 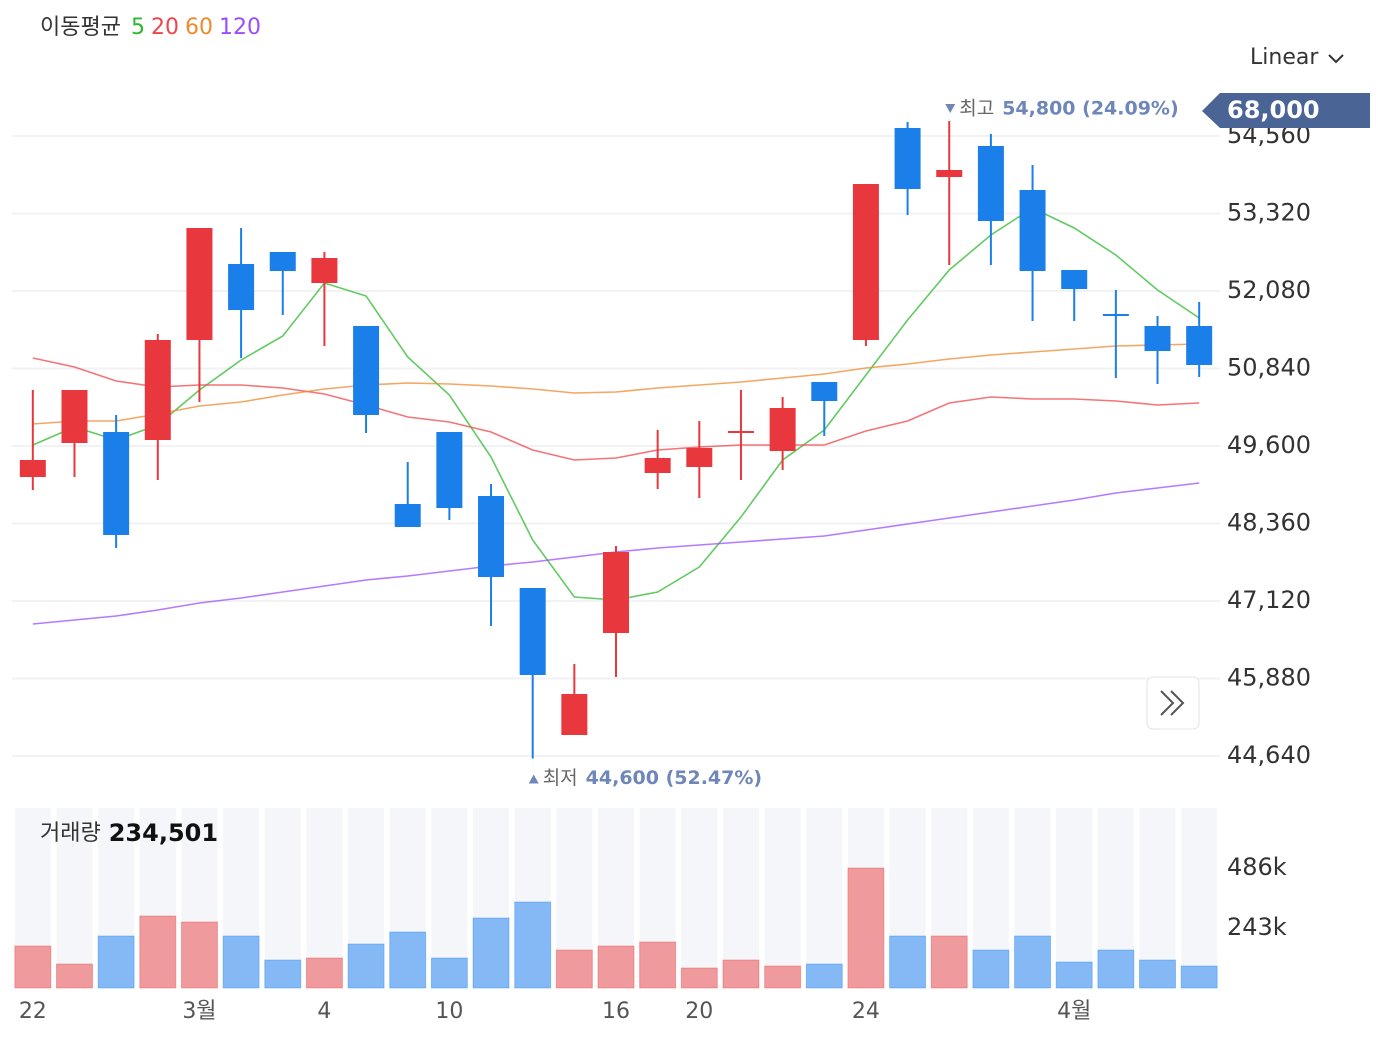 What do you see at coordinates (1074, 1011) in the screenshot?
I see `x-tick-label: 4월` at bounding box center [1074, 1011].